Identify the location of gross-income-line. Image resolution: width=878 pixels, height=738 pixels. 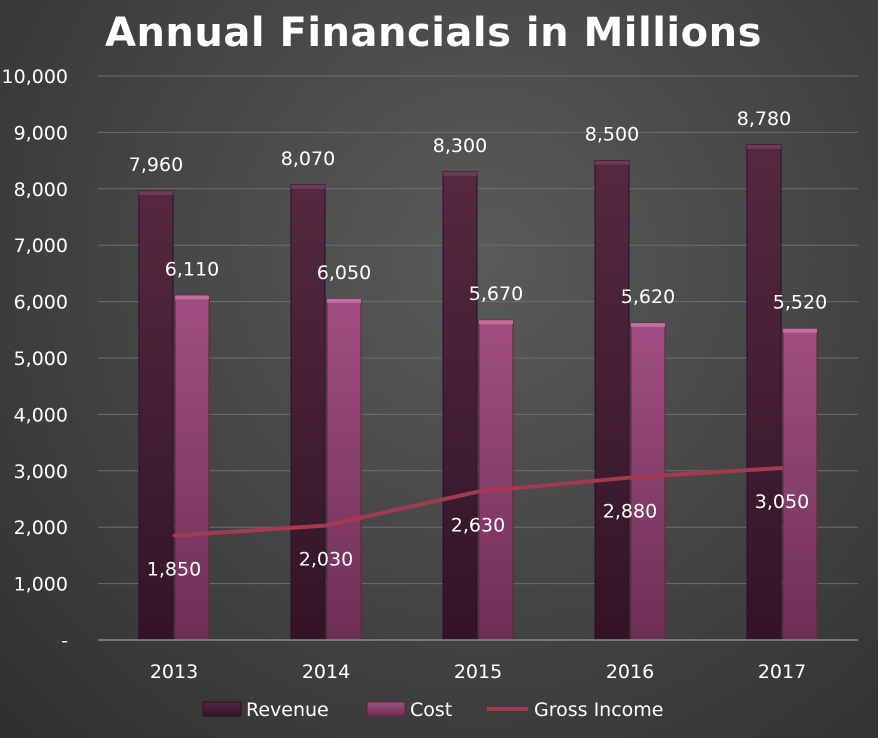
(478, 501).